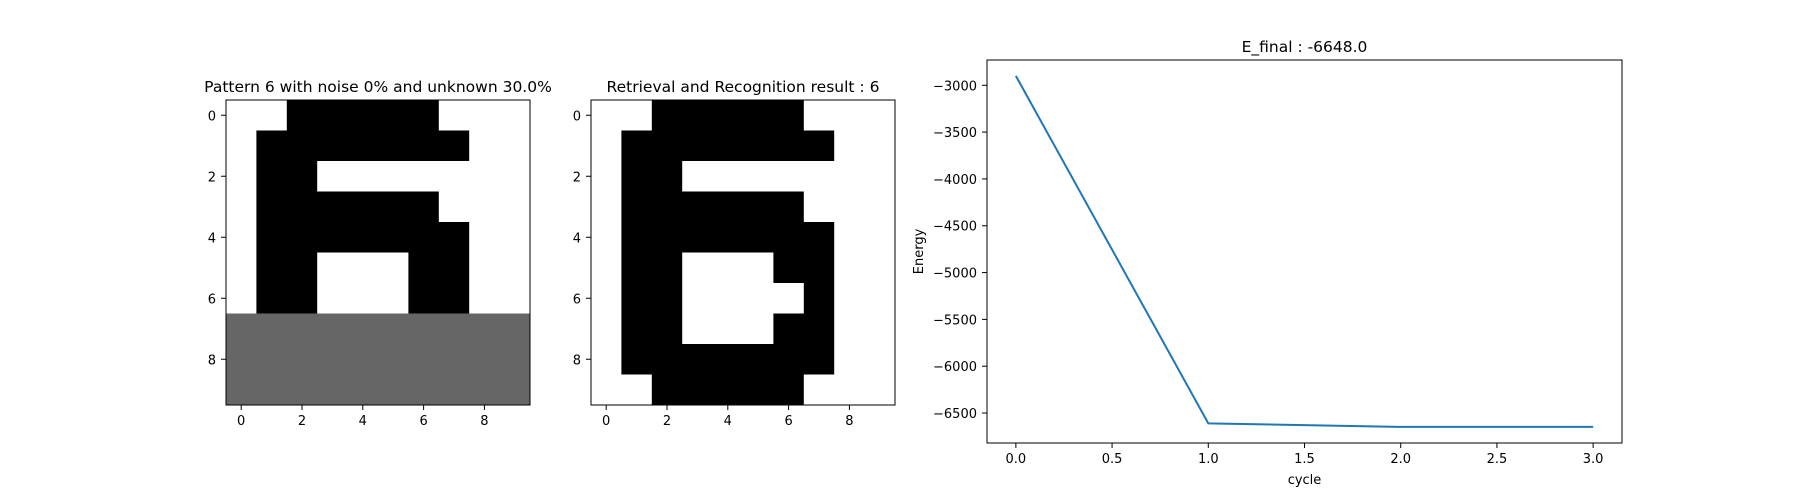 The height and width of the screenshot is (499, 1800). What do you see at coordinates (1304, 459) in the screenshot?
I see `x-tick-label: 1.5` at bounding box center [1304, 459].